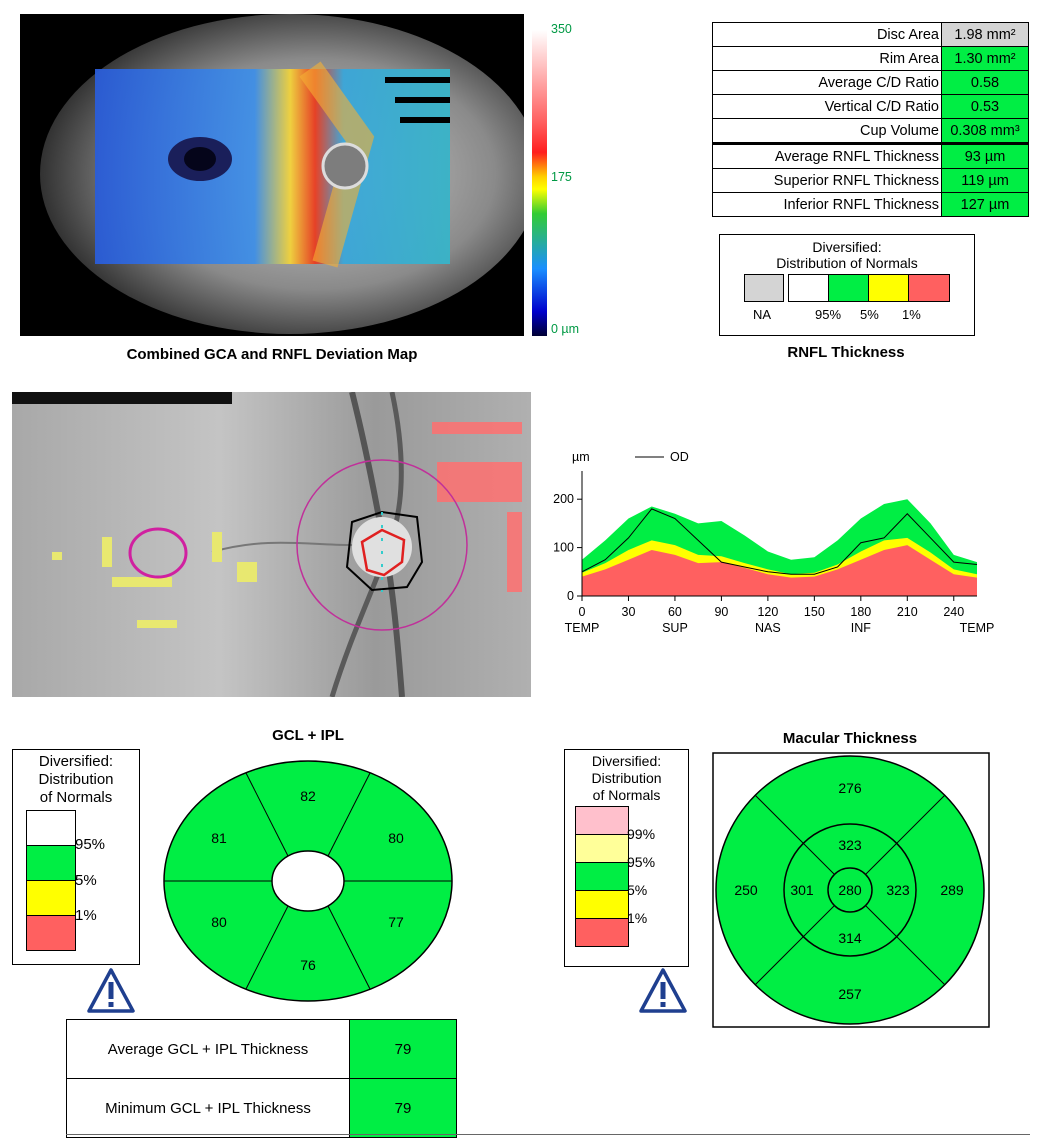 The image size is (1040, 1138). I want to click on x-tick-label: 0, so click(582, 612).